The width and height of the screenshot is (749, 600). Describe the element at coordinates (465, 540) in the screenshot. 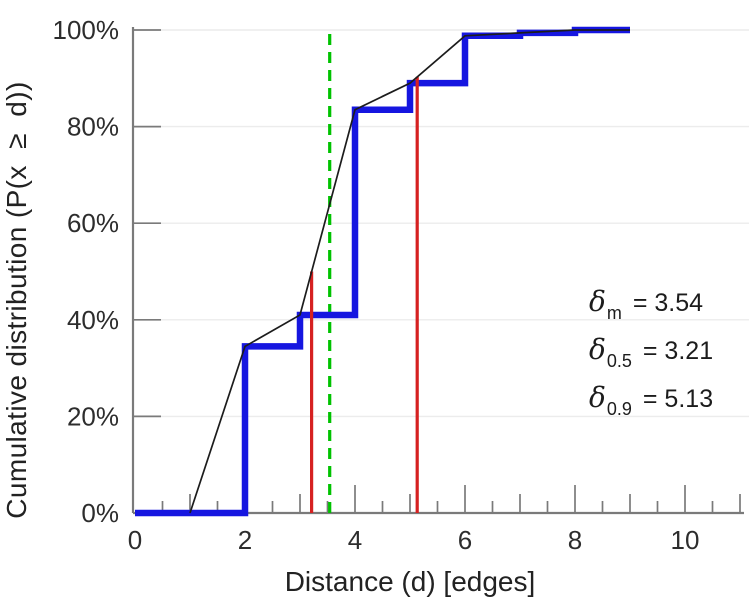

I see `x-tick-label: 6` at that location.